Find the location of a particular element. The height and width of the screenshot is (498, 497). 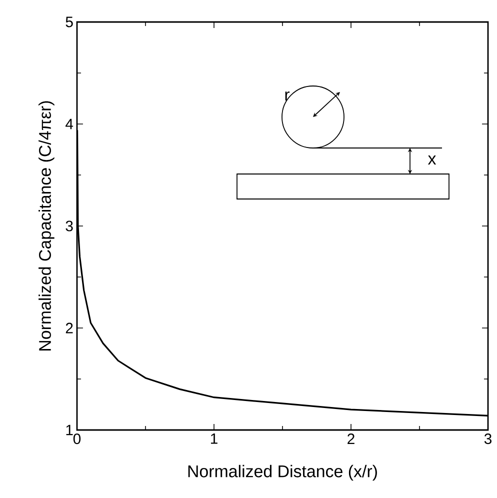

x-tick-label: 3 is located at coordinates (488, 439).